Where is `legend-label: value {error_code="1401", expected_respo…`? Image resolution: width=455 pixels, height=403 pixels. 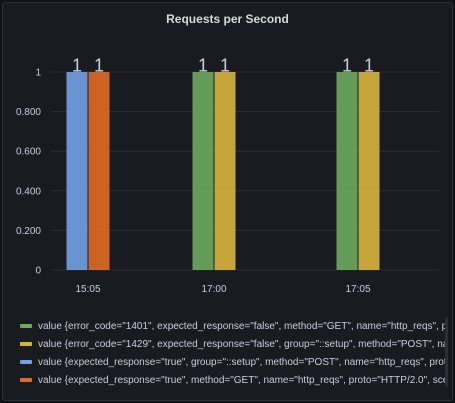 legend-label: value {error_code="1401", expected_respo… is located at coordinates (242, 326).